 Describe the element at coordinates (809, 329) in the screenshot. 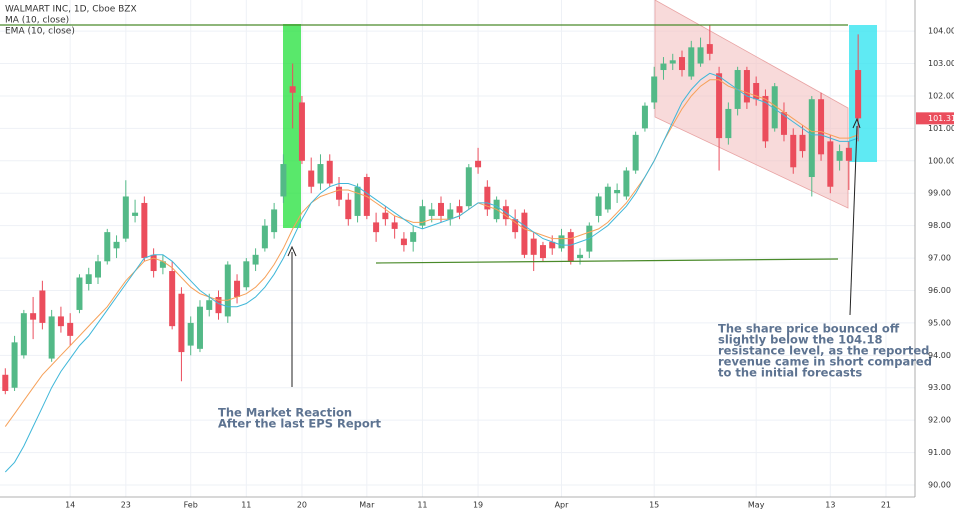

I see `annotation: The share price bounced off` at that location.